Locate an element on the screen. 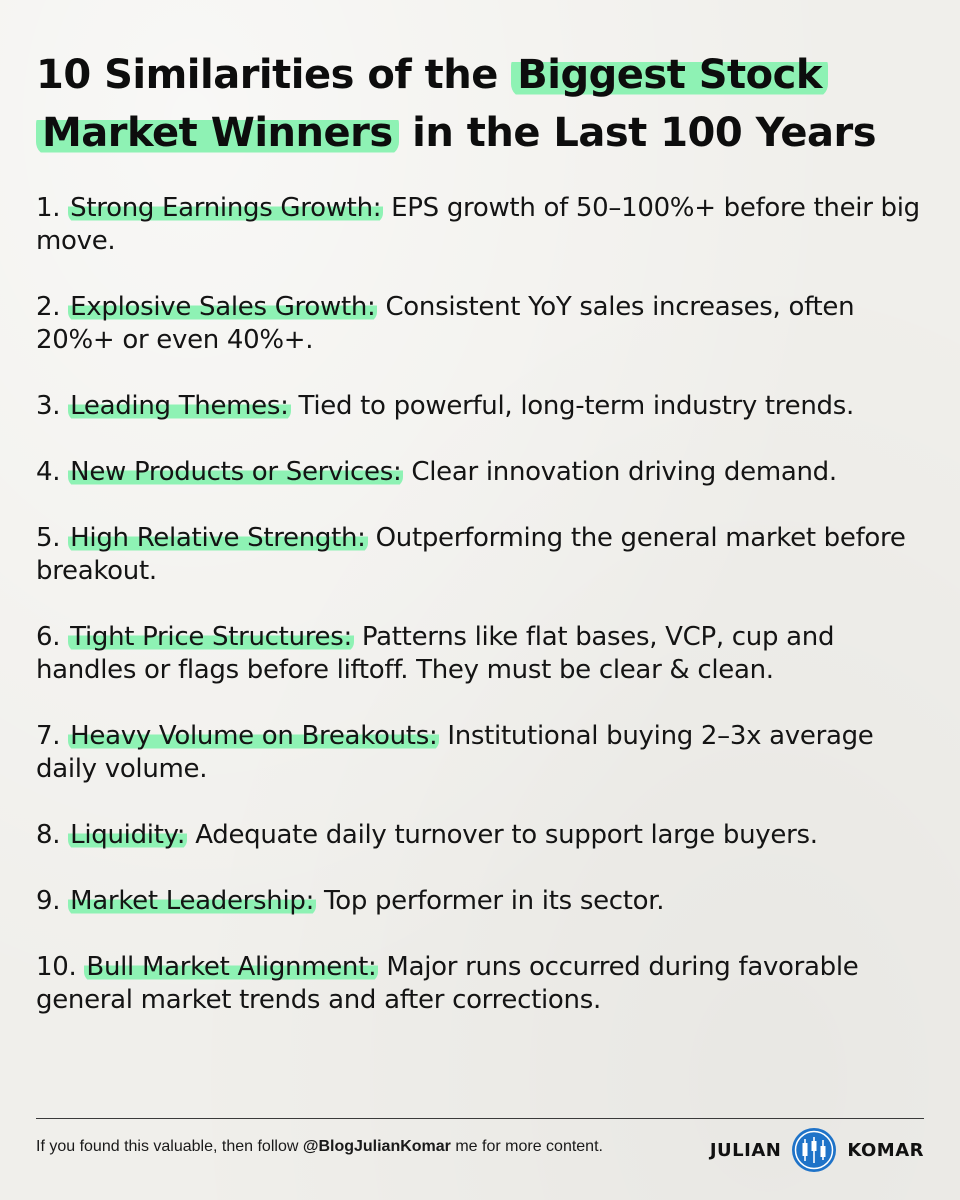 Image resolution: width=960 pixels, height=1200 pixels. item-number: 4. is located at coordinates (52, 472).